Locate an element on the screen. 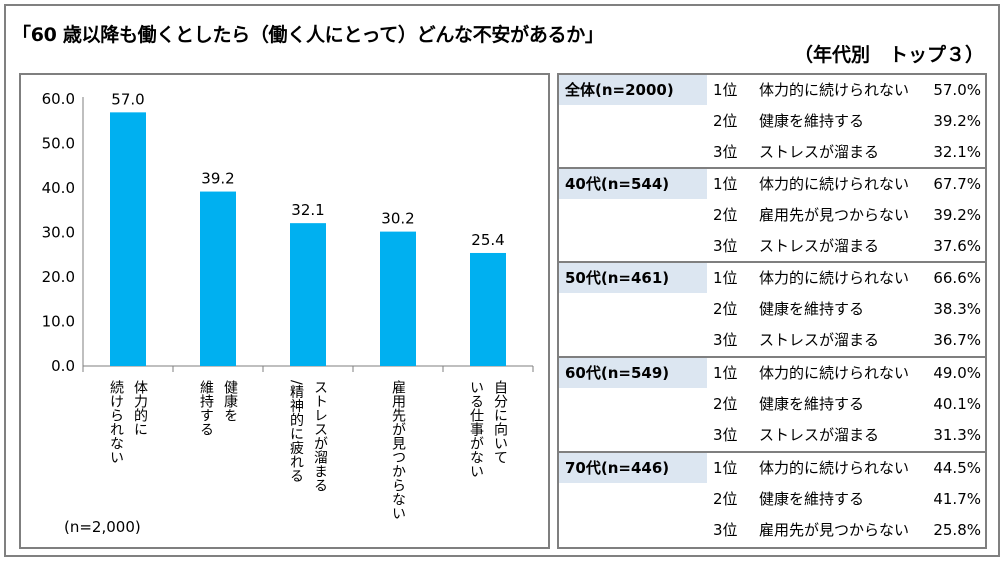 The width and height of the screenshot is (1006, 563). table-row: 3位 ストレスが溜まる 31.3% is located at coordinates (846, 435).